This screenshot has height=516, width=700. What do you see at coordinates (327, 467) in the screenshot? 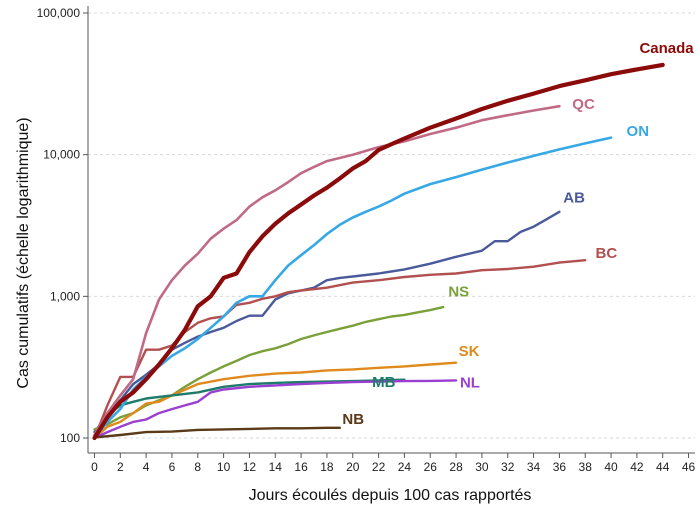
I see `x-tick-label: 18` at bounding box center [327, 467].